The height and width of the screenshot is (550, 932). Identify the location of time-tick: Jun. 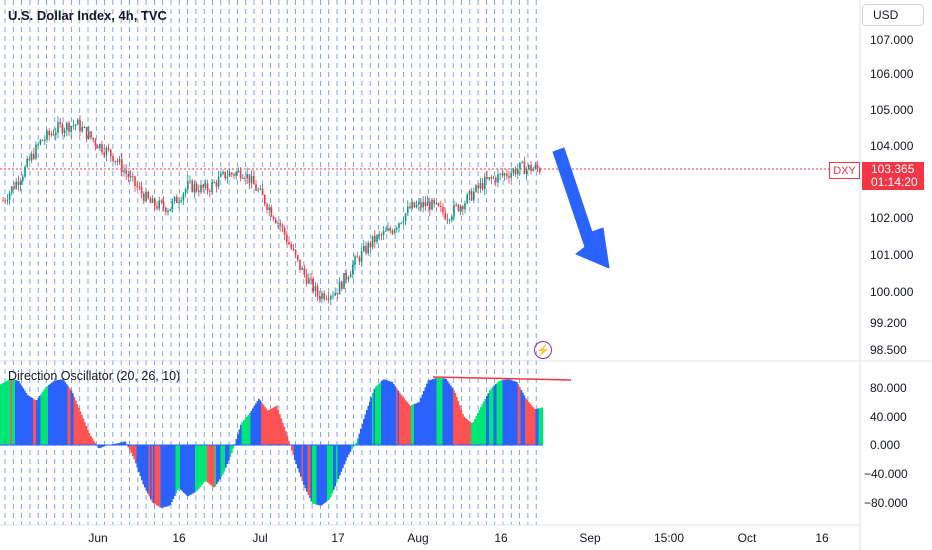
(98, 538).